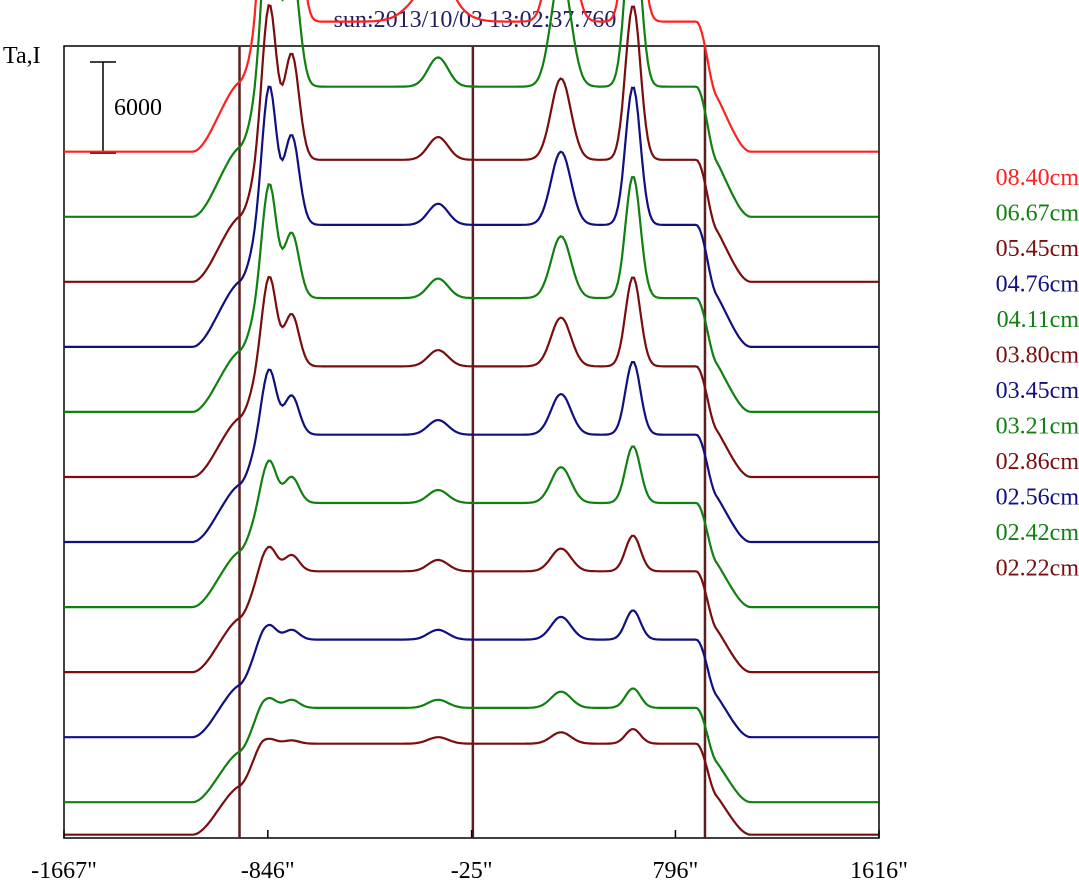  Describe the element at coordinates (471, 782) in the screenshot. I see `series-line-02.22cm` at that location.